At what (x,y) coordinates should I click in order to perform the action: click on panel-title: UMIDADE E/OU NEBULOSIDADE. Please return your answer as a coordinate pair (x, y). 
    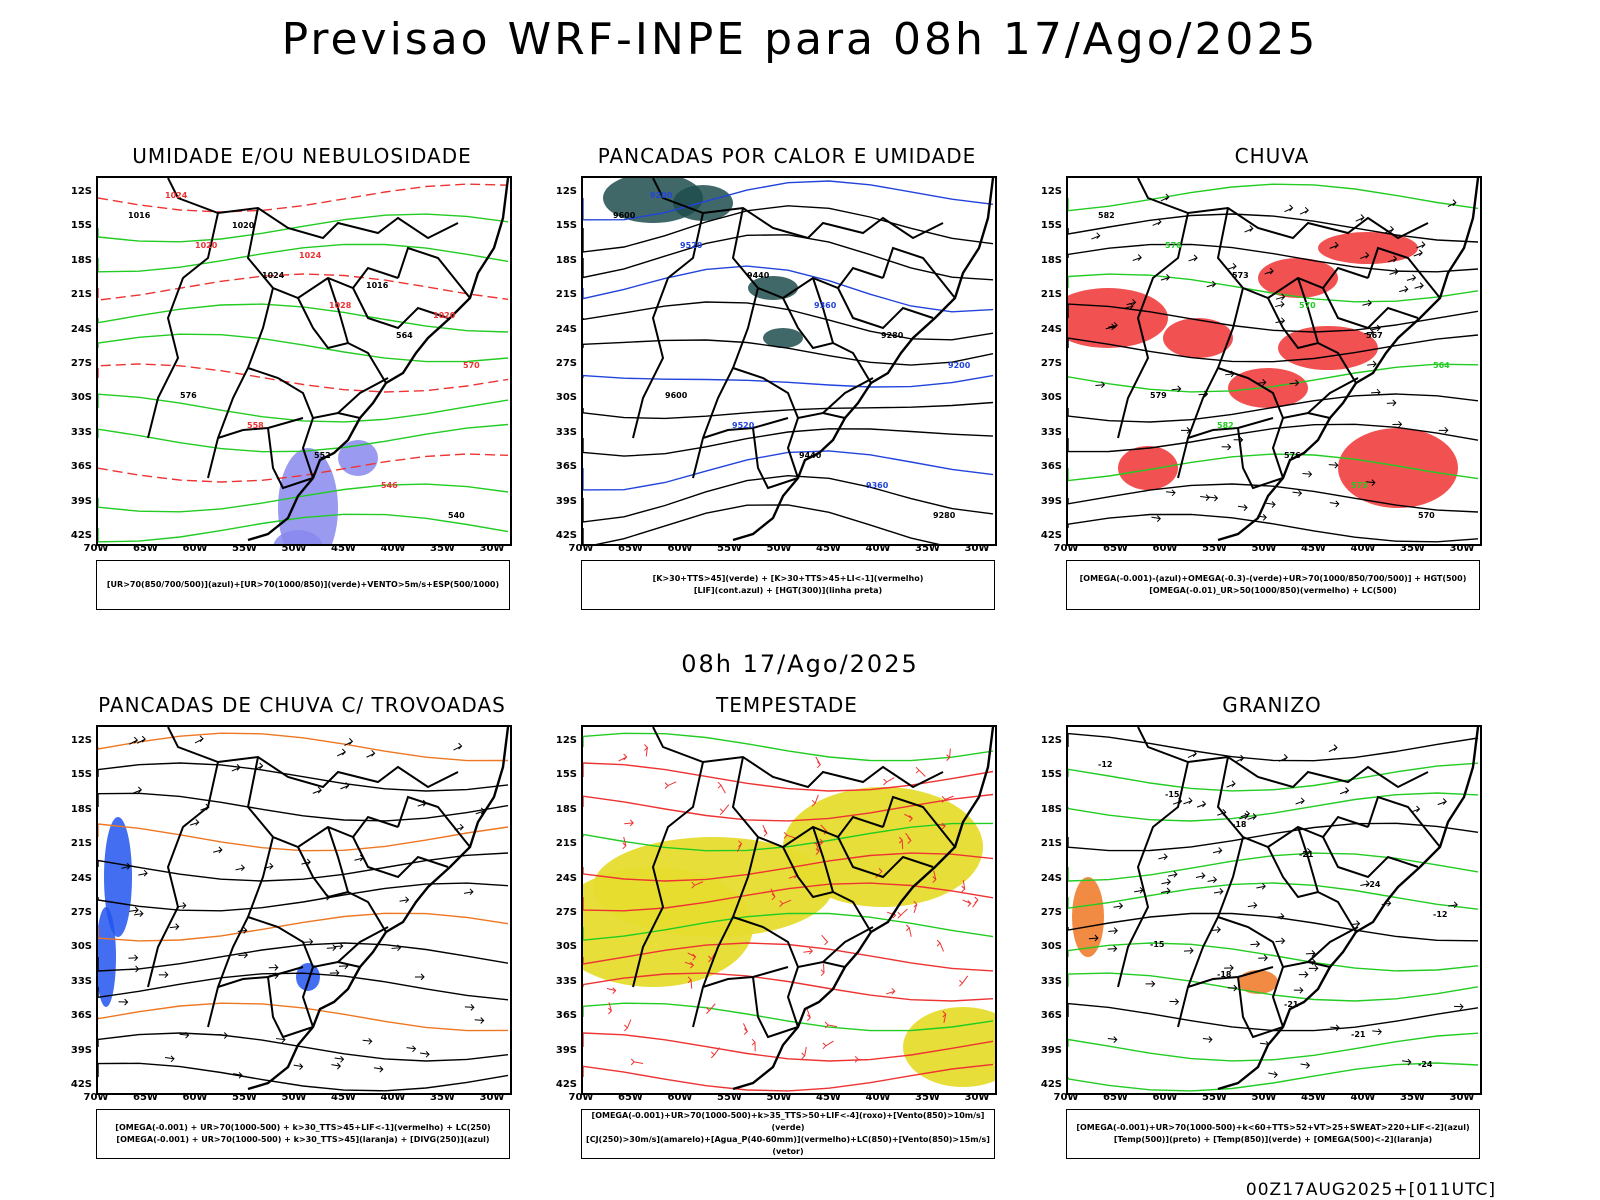
    Looking at the image, I should click on (302, 156).